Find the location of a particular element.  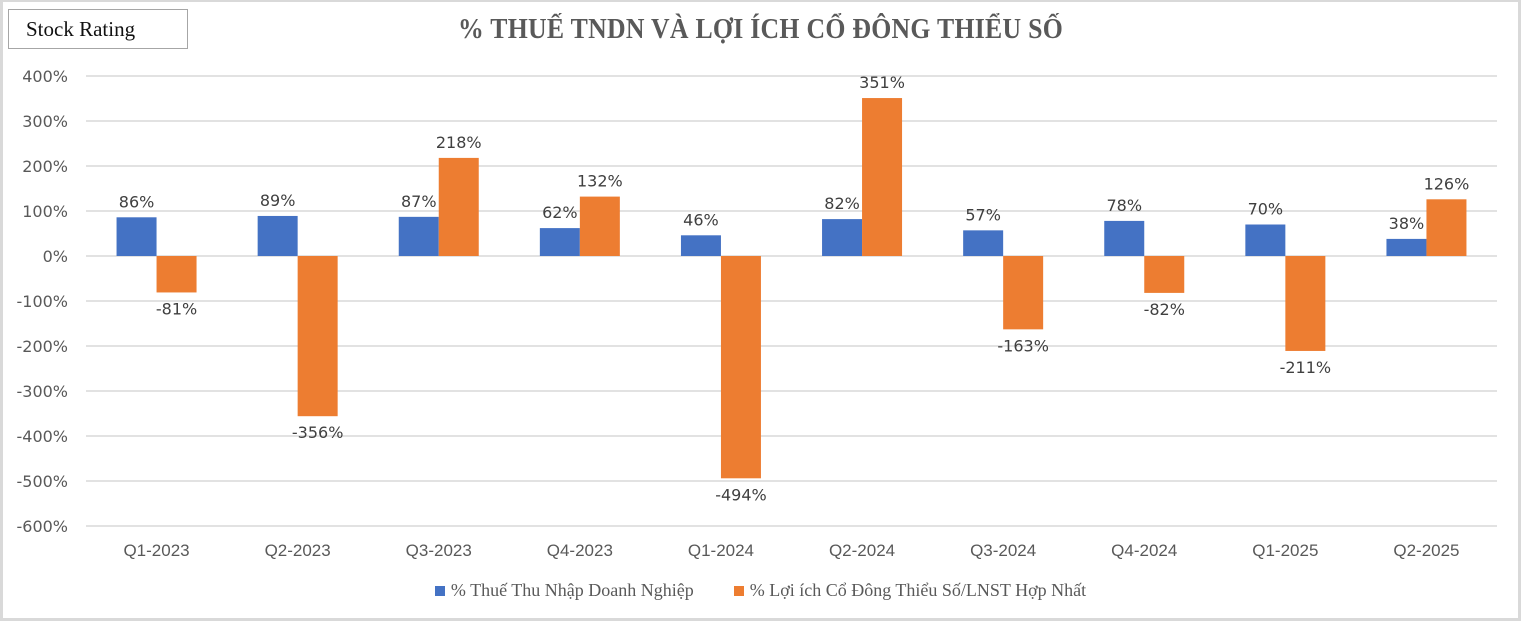

x-tick-label: Q4-2023 is located at coordinates (580, 550).